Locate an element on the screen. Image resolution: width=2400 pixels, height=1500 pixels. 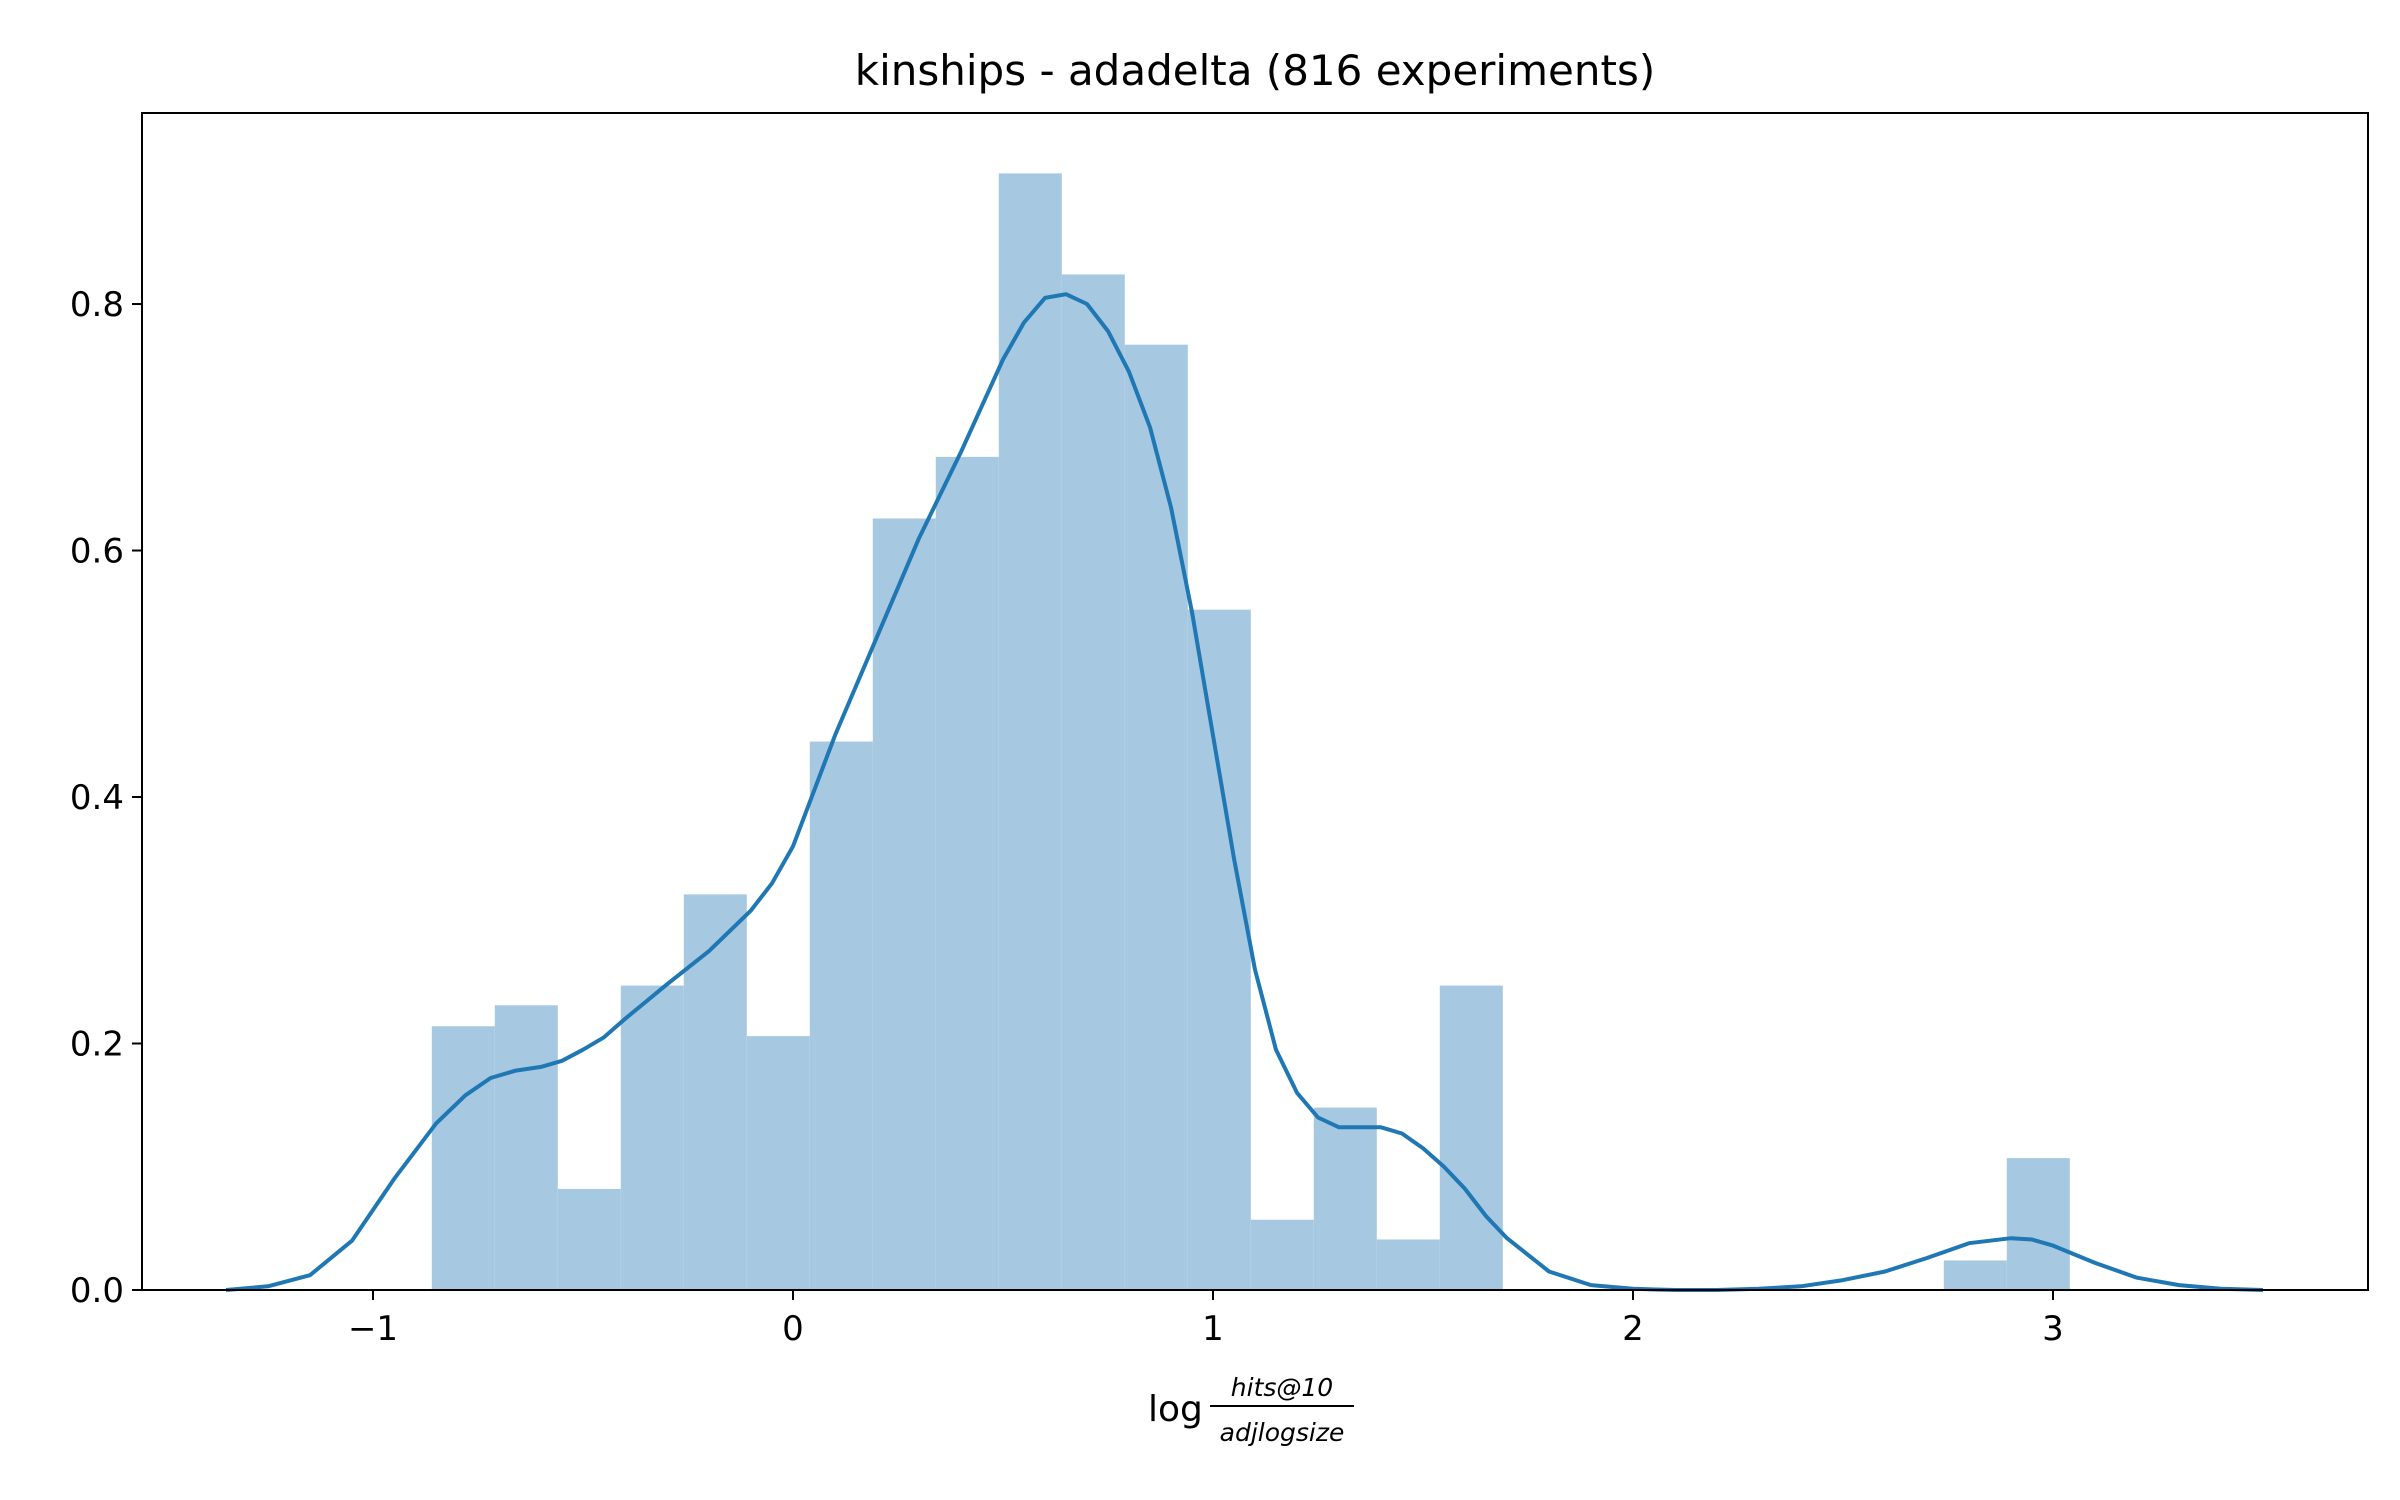
y-tick-label: 0.4 is located at coordinates (97, 798).